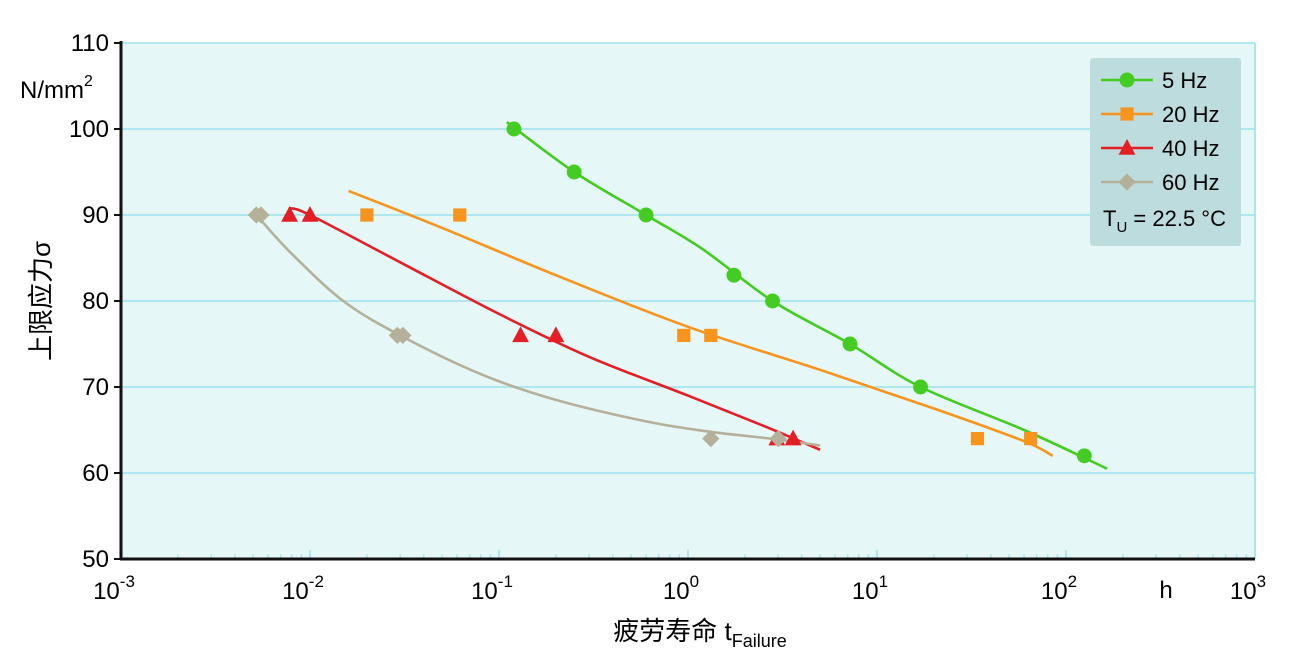 The height and width of the screenshot is (667, 1303). Describe the element at coordinates (316, 581) in the screenshot. I see `x-tick-label-exp: -2` at that location.